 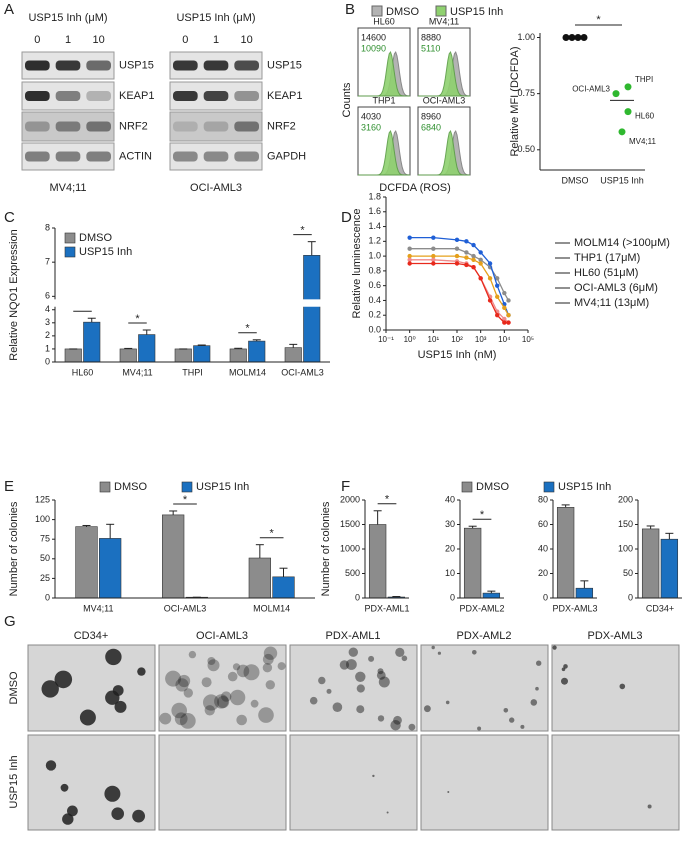 I want to click on y-tick-label: 125, so click(x=42, y=499).